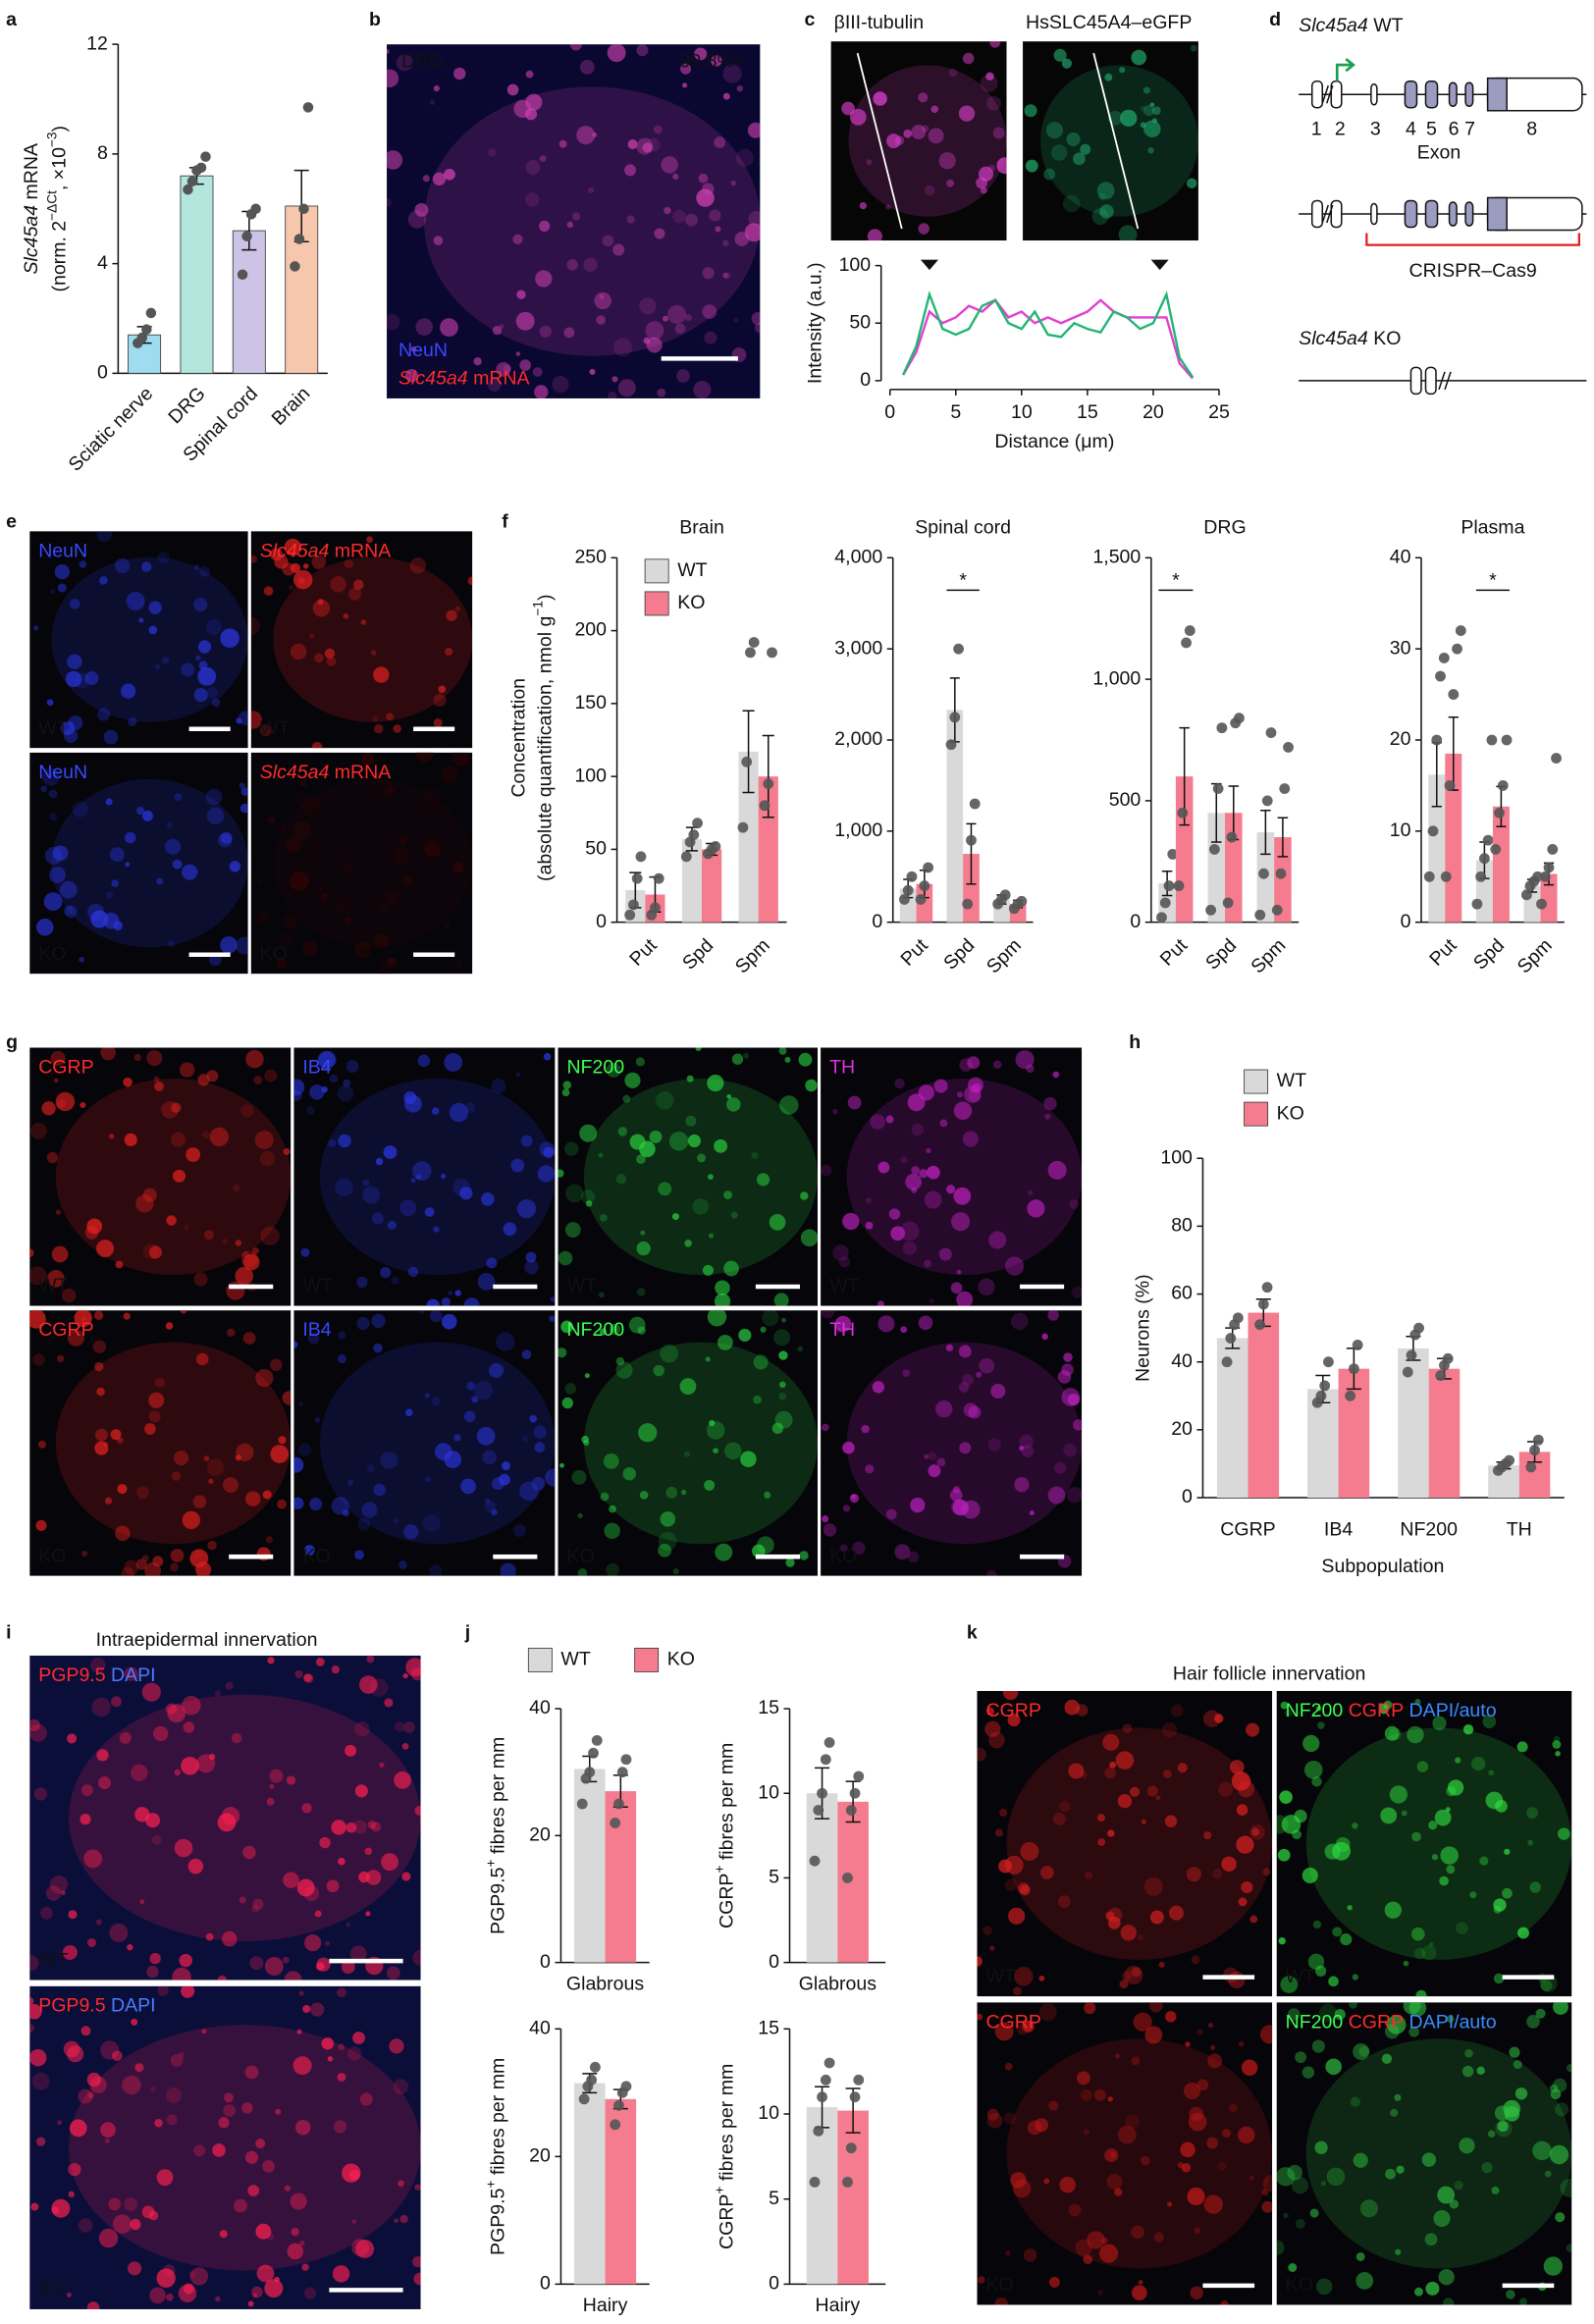 This screenshot has width=1594, height=2324. I want to click on panel-letter: d, so click(1275, 20).